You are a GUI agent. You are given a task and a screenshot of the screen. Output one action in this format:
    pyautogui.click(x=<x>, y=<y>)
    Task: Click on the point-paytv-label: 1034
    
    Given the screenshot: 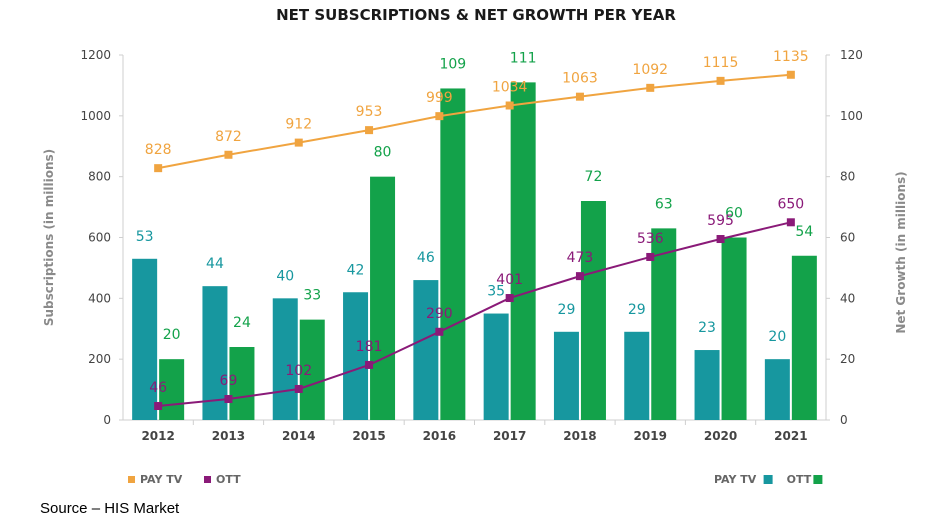 What is the action you would take?
    pyautogui.click(x=510, y=87)
    